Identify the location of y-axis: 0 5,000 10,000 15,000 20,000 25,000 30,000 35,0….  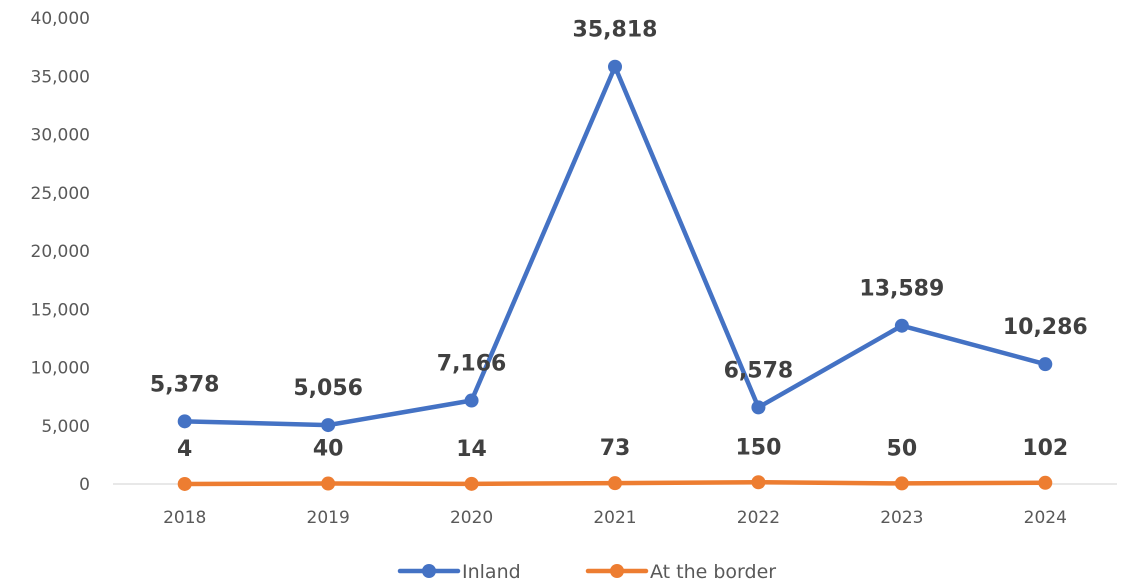
(60, 252).